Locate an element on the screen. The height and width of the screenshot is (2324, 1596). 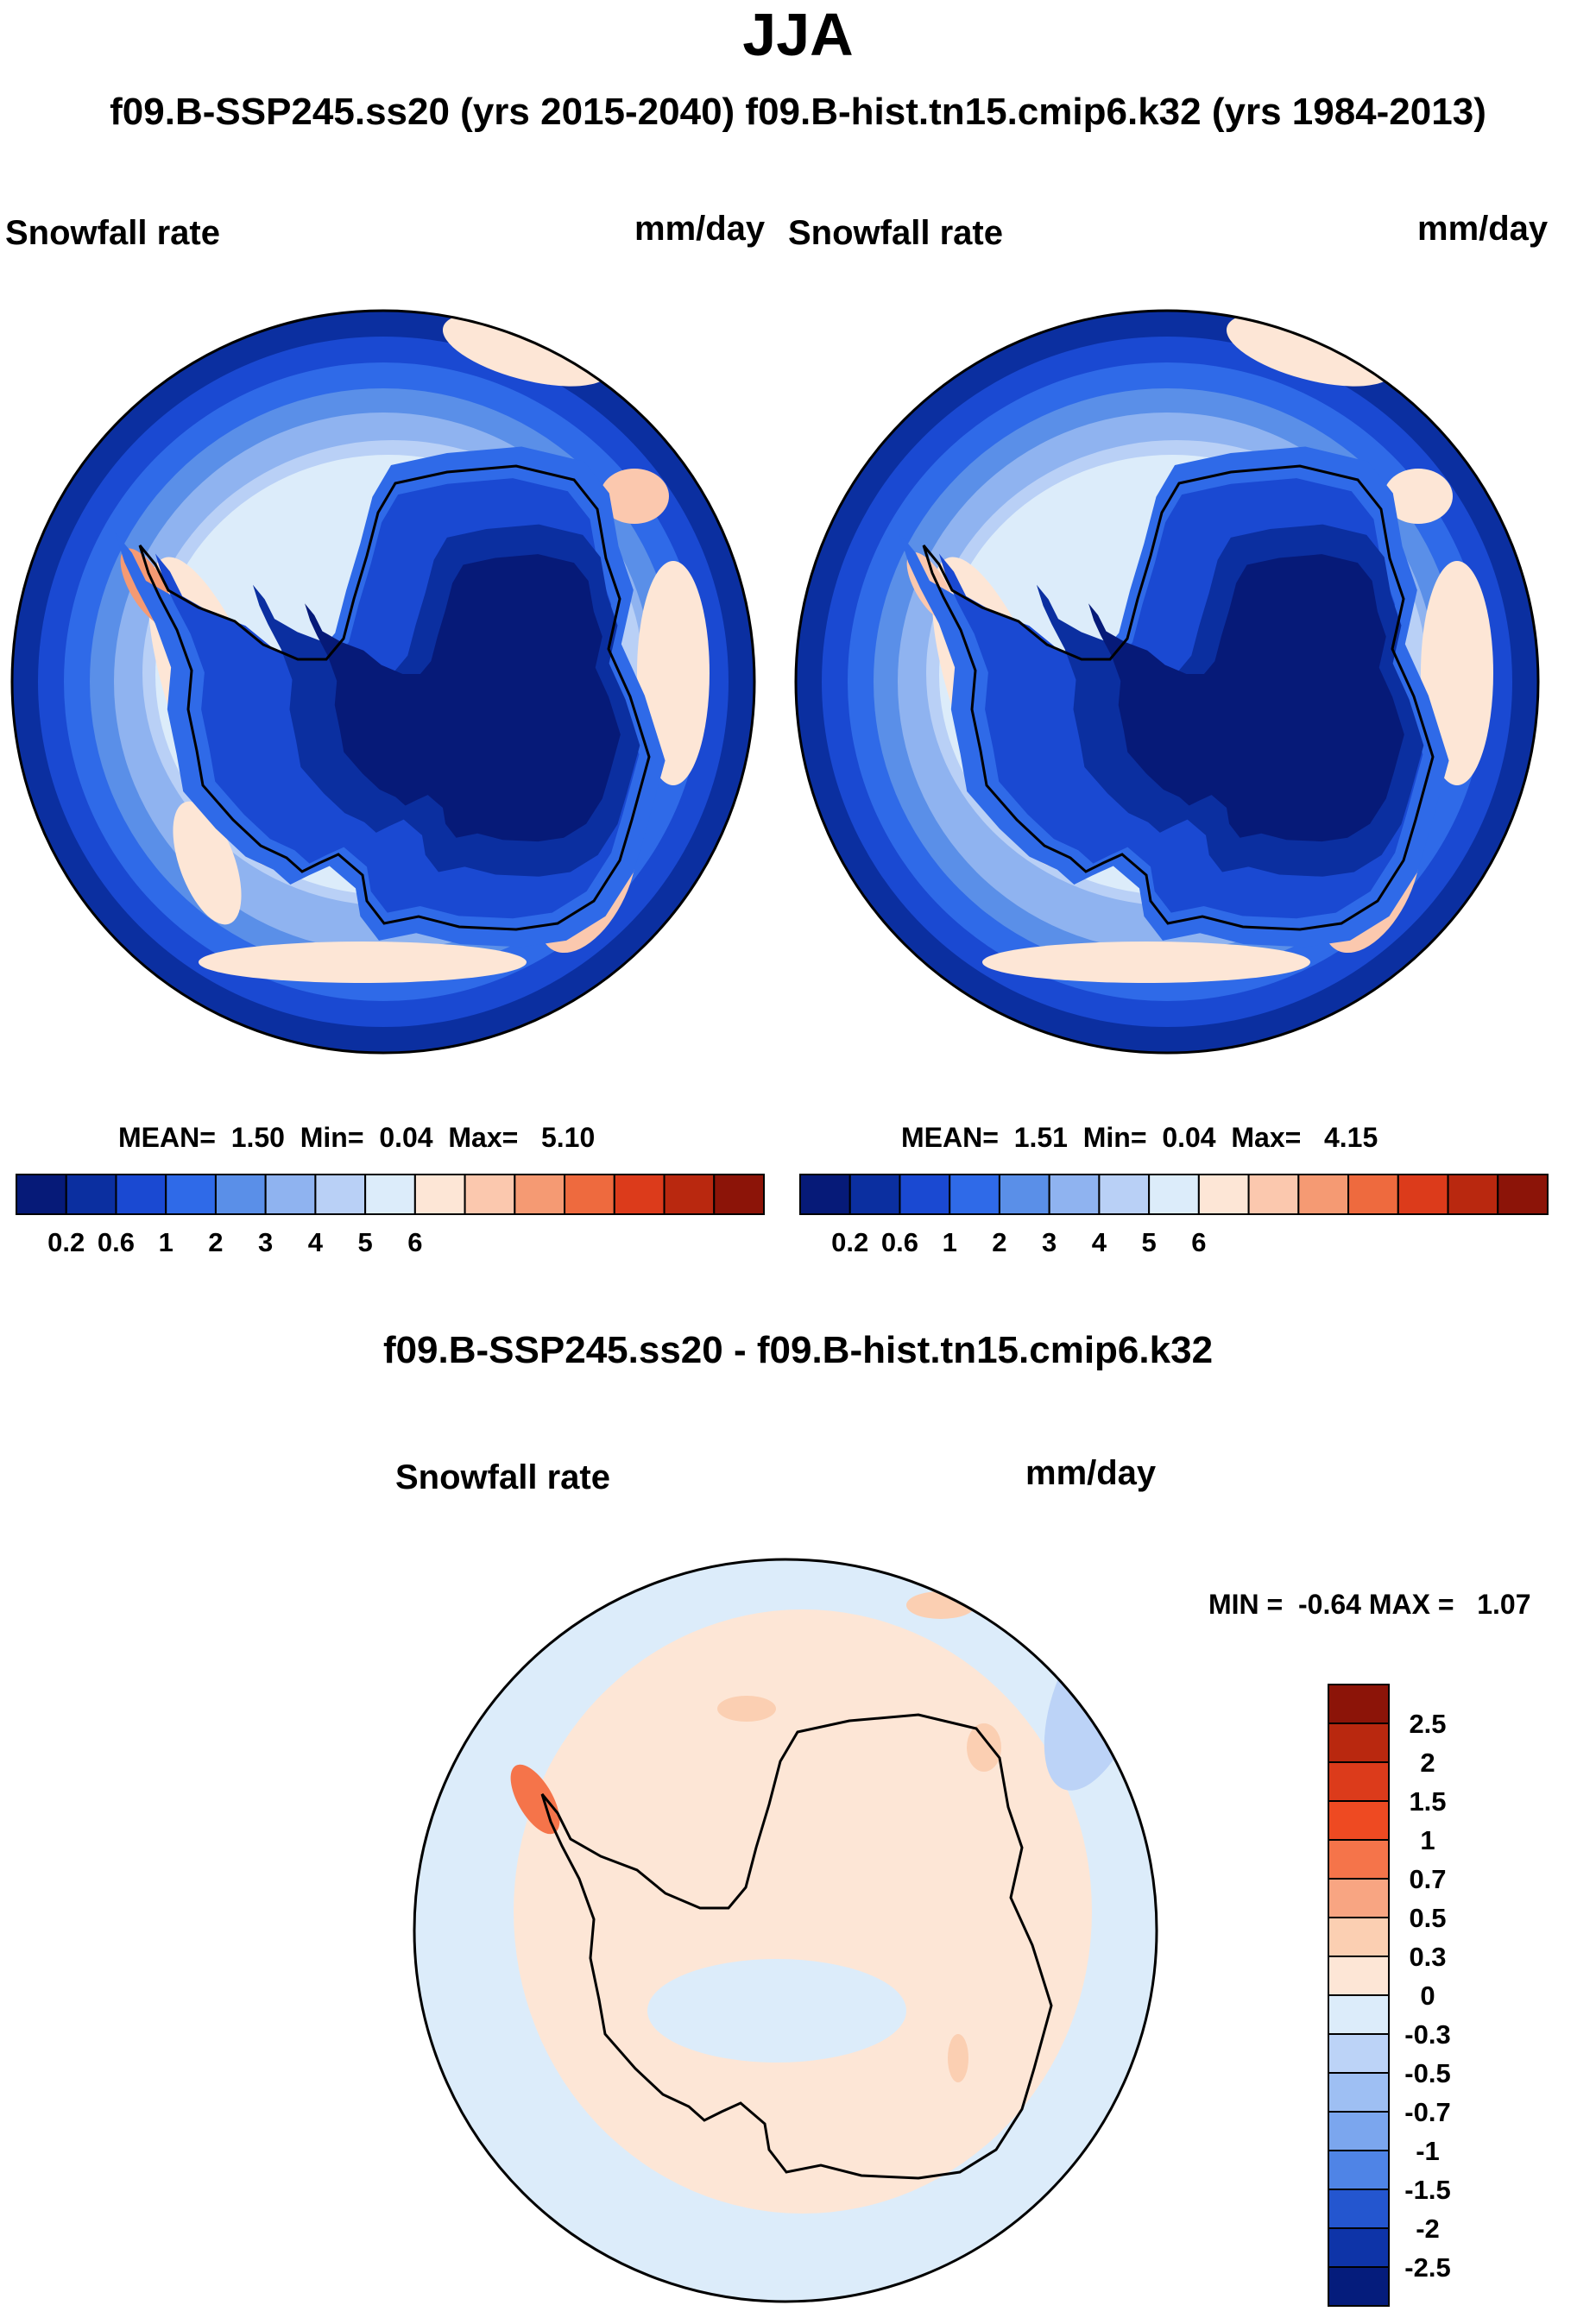
right-map is located at coordinates (1167, 682).